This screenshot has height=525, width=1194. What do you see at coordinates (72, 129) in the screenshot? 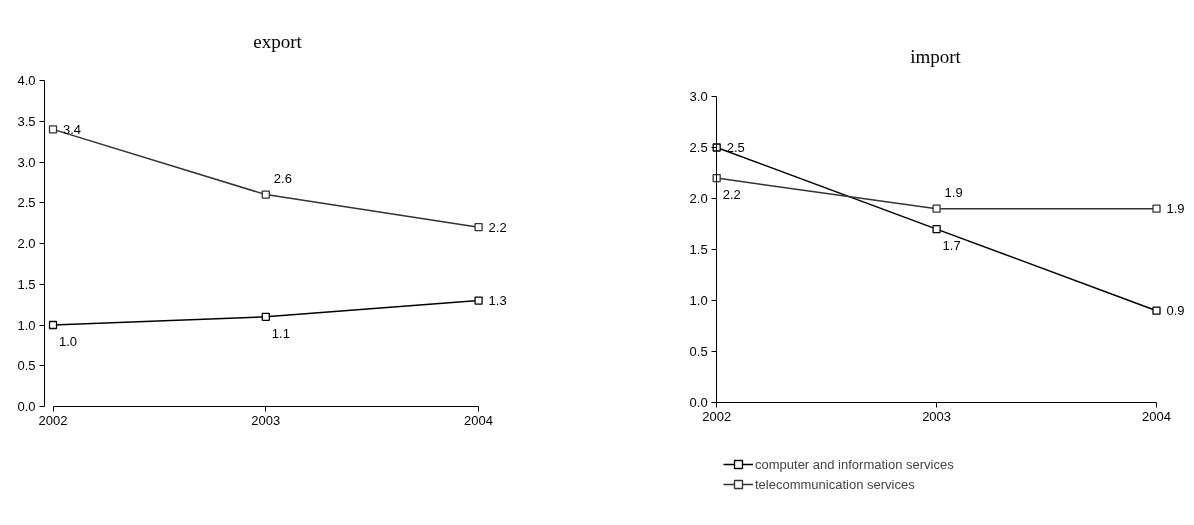
I see `data-label: 3.4` at bounding box center [72, 129].